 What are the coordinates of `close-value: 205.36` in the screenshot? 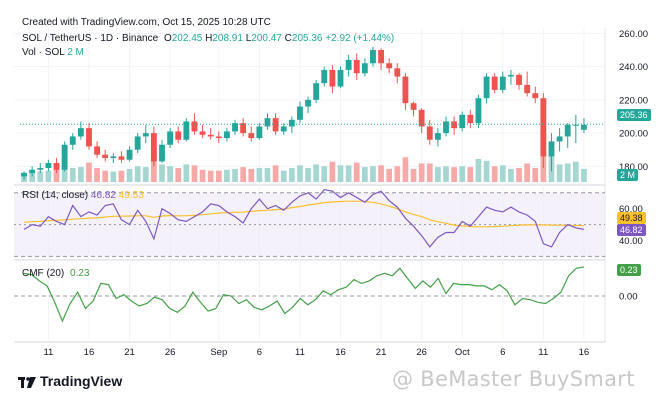 It's located at (307, 38).